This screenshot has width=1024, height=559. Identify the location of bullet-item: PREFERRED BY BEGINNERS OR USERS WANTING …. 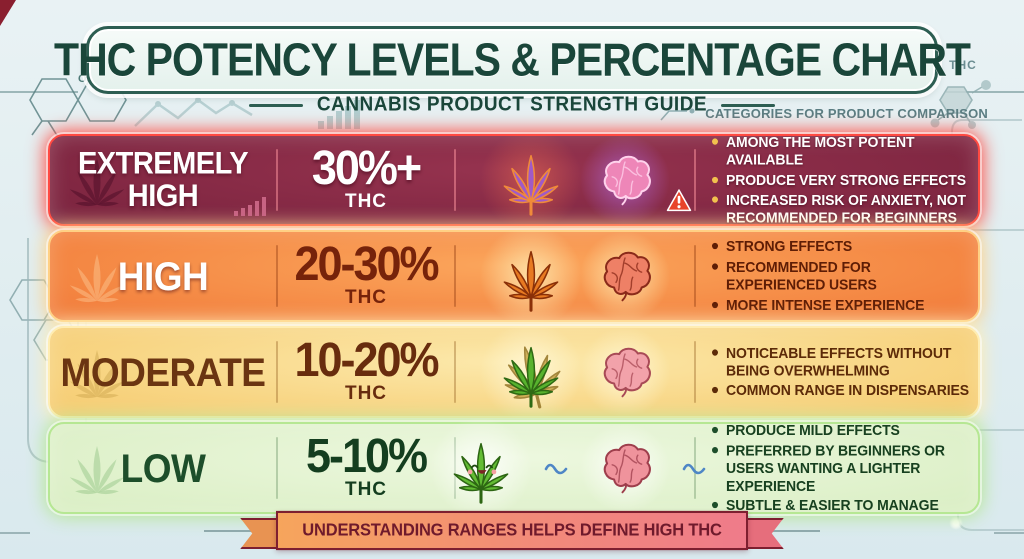
(841, 468).